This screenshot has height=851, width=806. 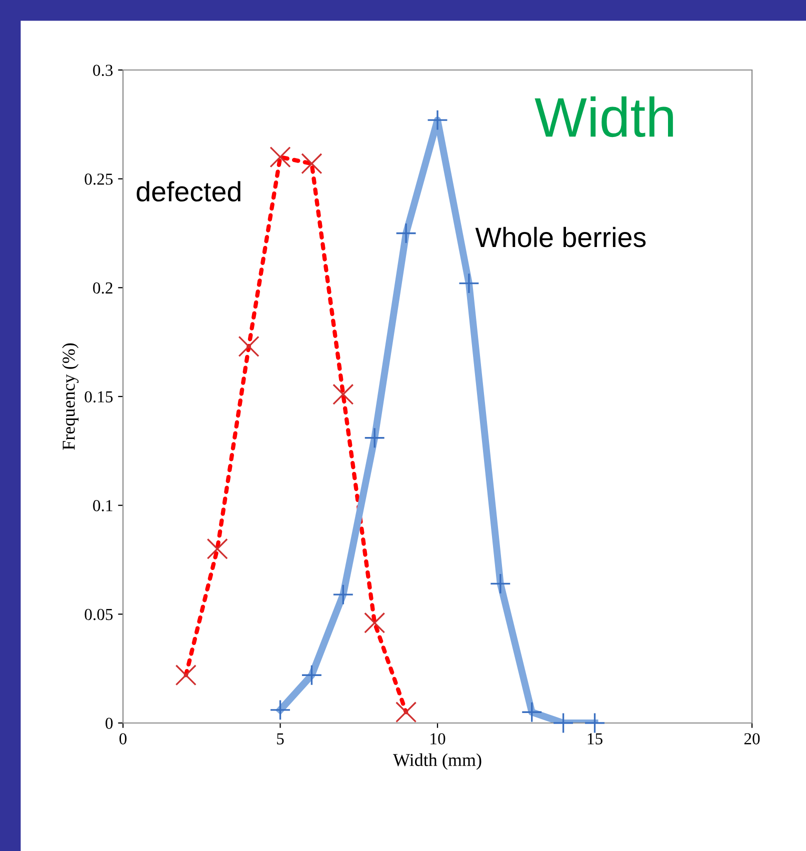 What do you see at coordinates (437, 761) in the screenshot?
I see `x-axis-title: Width (mm)` at bounding box center [437, 761].